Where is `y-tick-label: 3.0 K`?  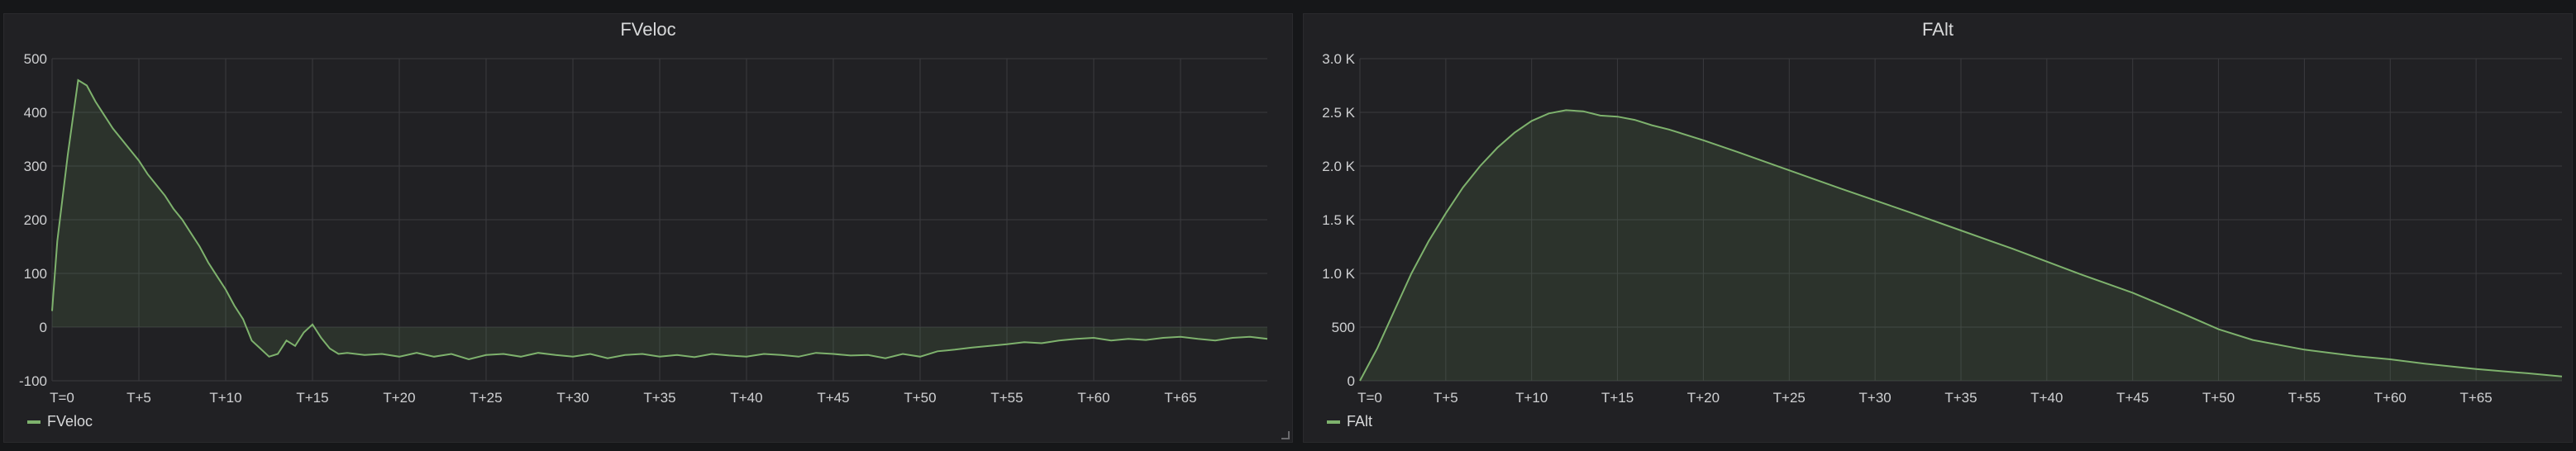
y-tick-label: 3.0 K is located at coordinates (1338, 59).